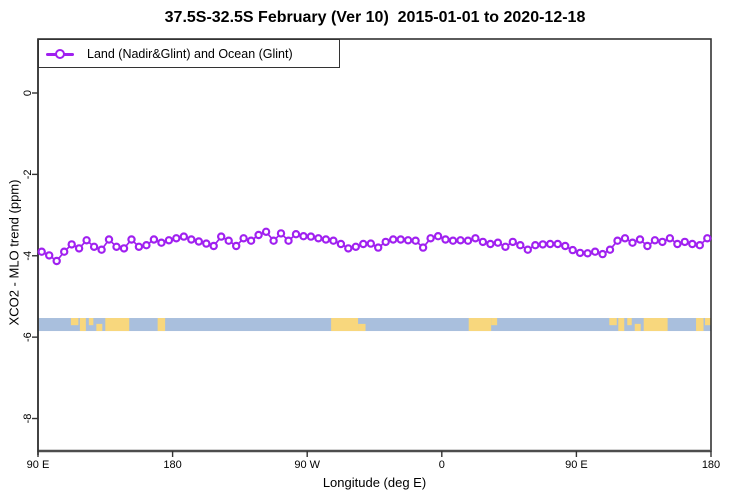 This screenshot has height=500, width=750. Describe the element at coordinates (374, 482) in the screenshot. I see `x-axis-title: Longitude (deg E)` at that location.